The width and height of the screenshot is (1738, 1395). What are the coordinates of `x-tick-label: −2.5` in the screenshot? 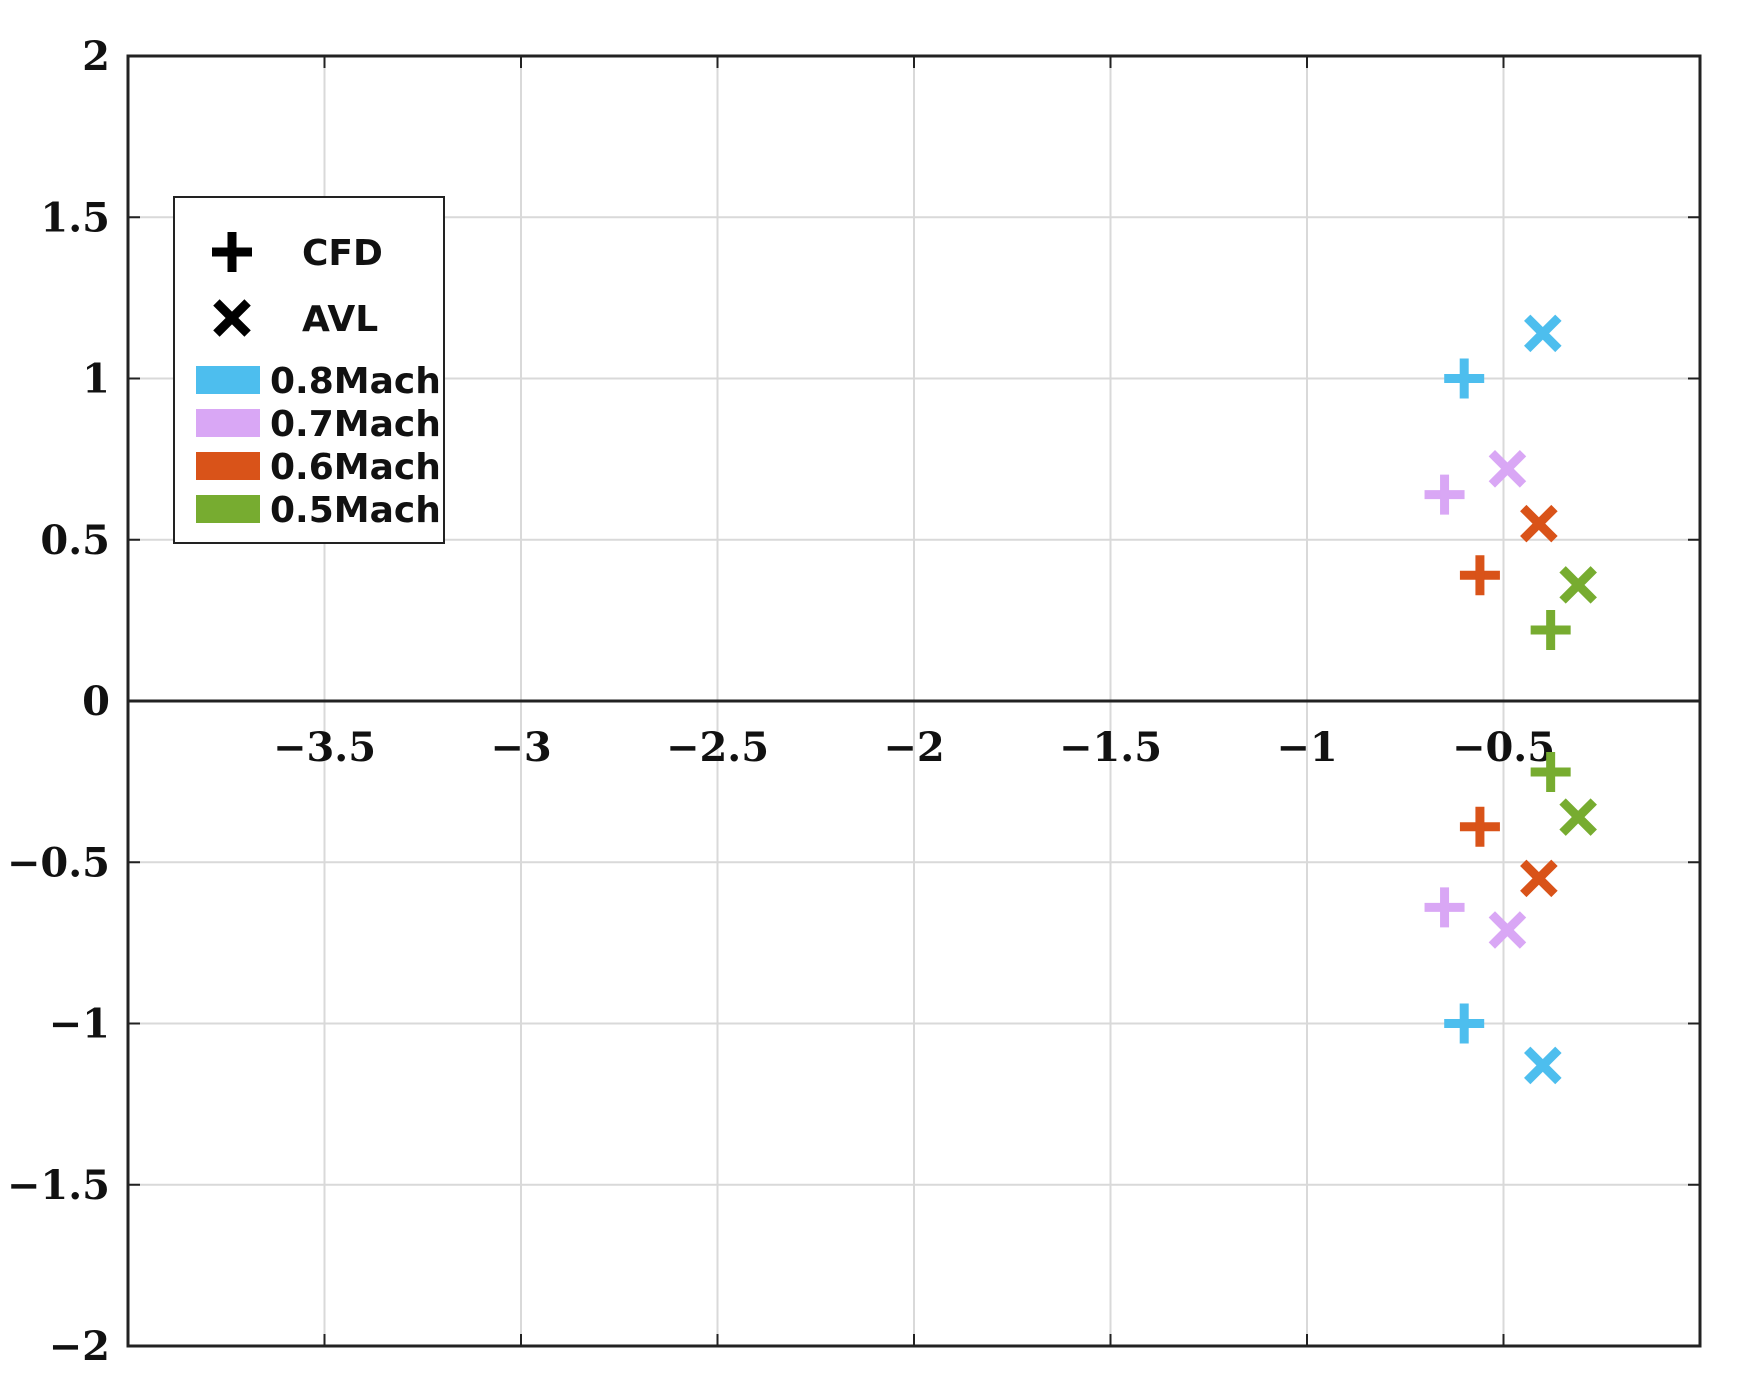 It's located at (717, 747).